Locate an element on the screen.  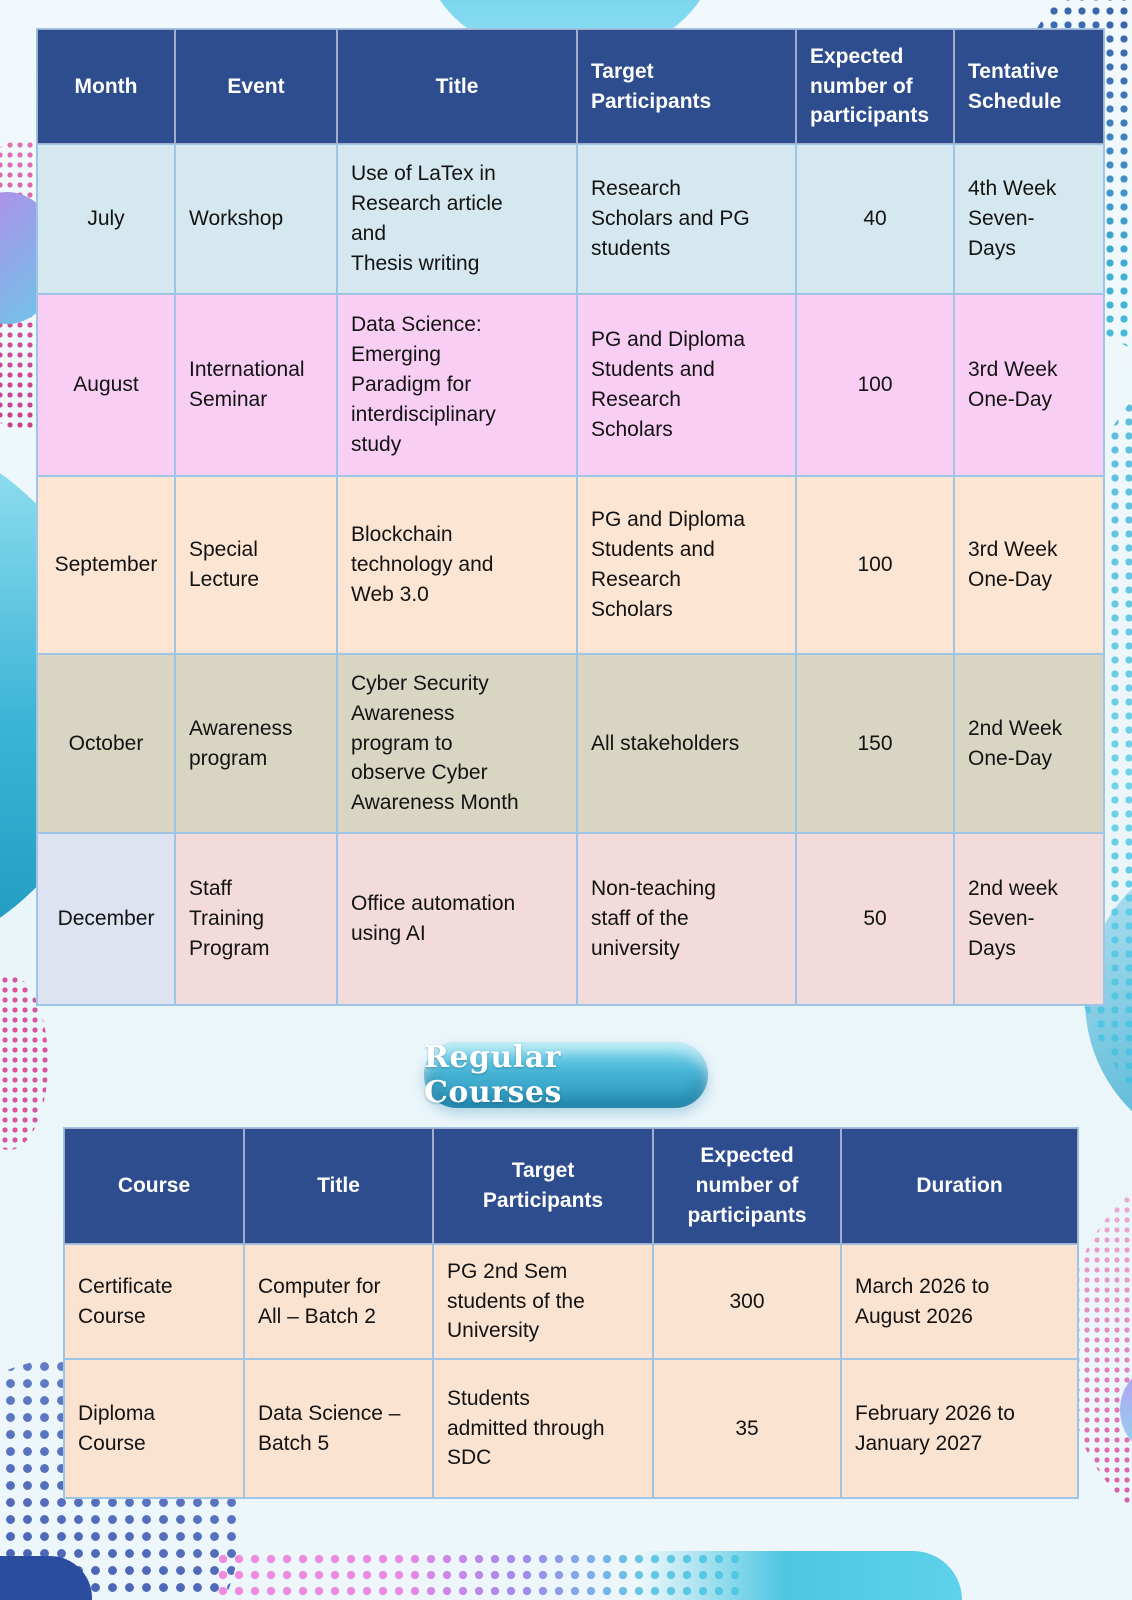
table-cell: October is located at coordinates (106, 743).